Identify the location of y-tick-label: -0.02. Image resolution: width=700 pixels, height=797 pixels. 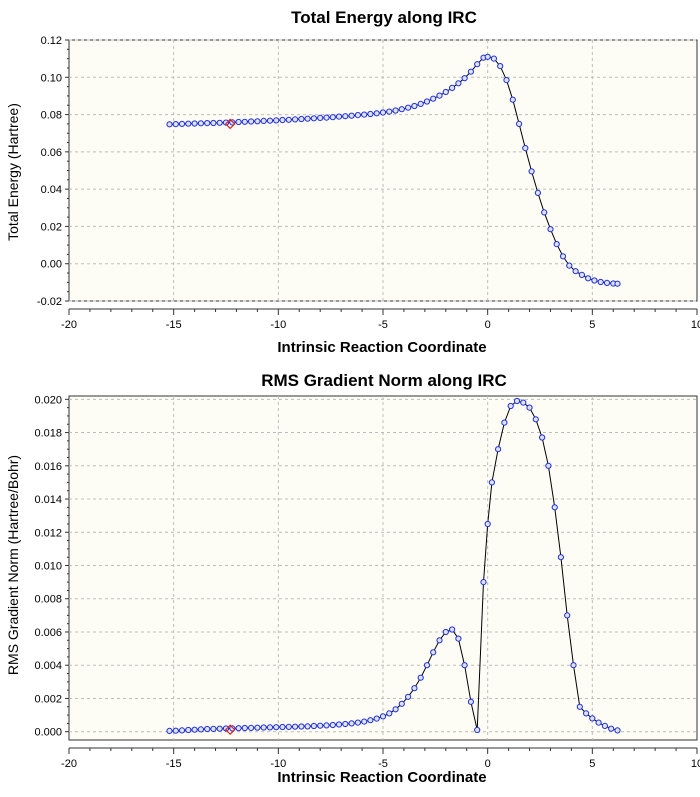
(49, 302).